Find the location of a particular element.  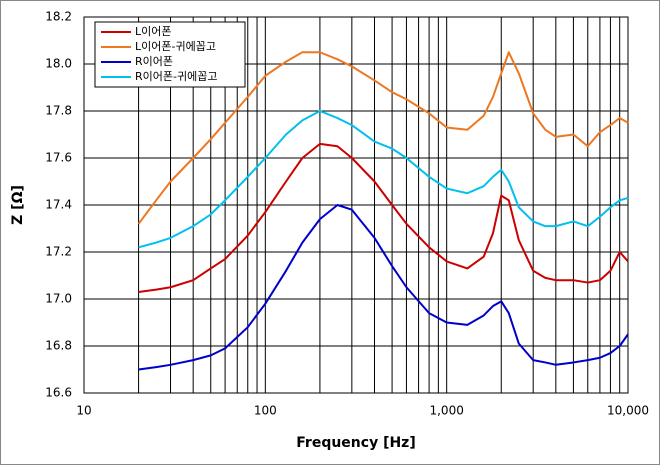

y-tick-label: 17.4 is located at coordinates (58, 205).